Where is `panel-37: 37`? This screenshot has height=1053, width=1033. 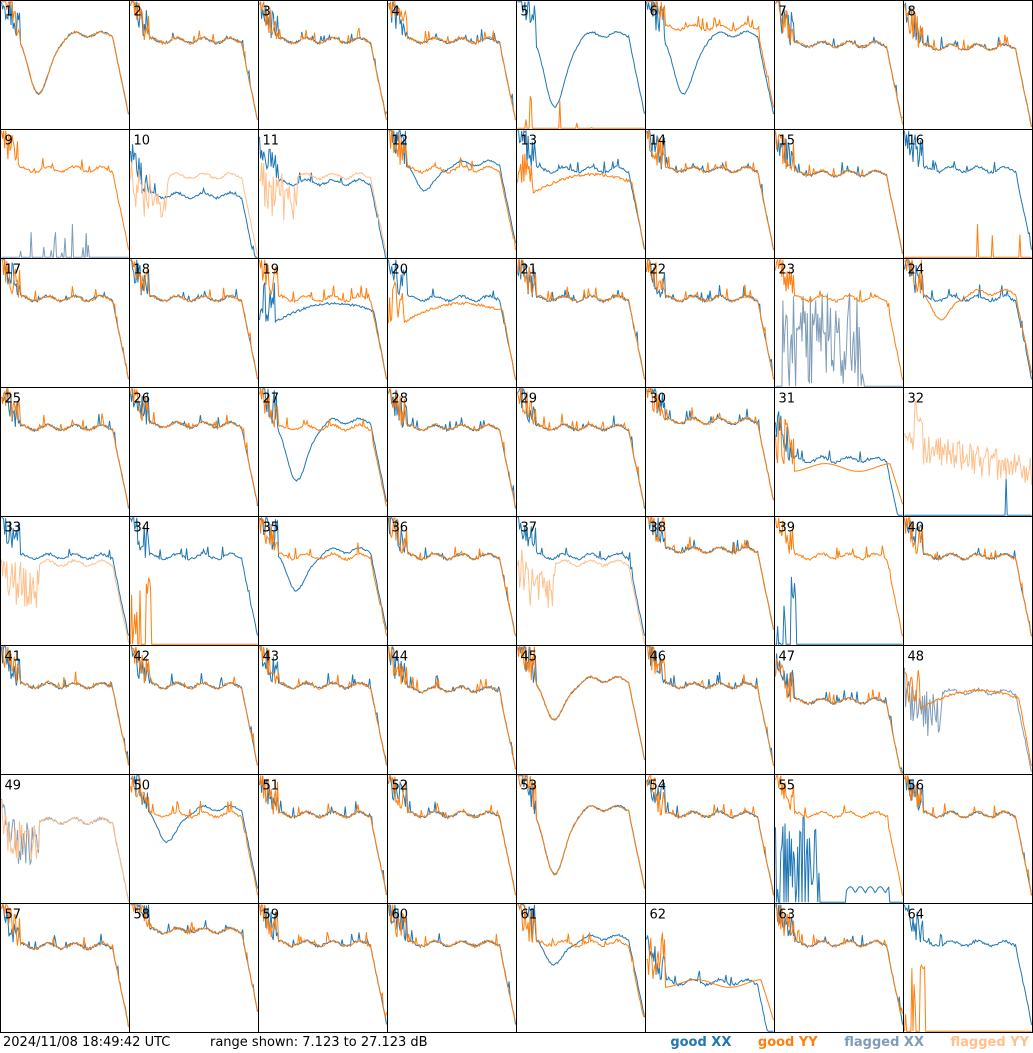 panel-37: 37 is located at coordinates (581, 581).